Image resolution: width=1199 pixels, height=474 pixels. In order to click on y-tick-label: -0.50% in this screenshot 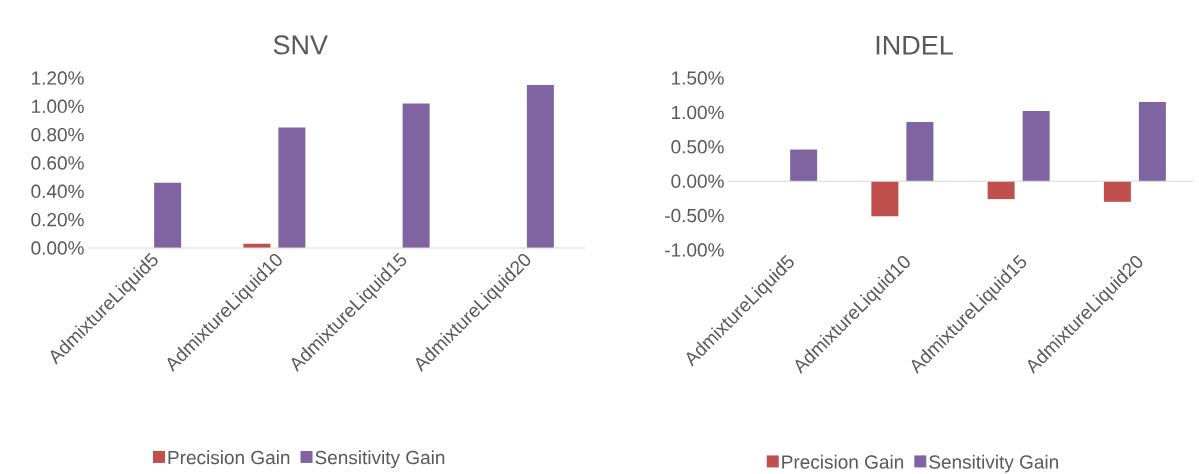, I will do `click(694, 215)`.